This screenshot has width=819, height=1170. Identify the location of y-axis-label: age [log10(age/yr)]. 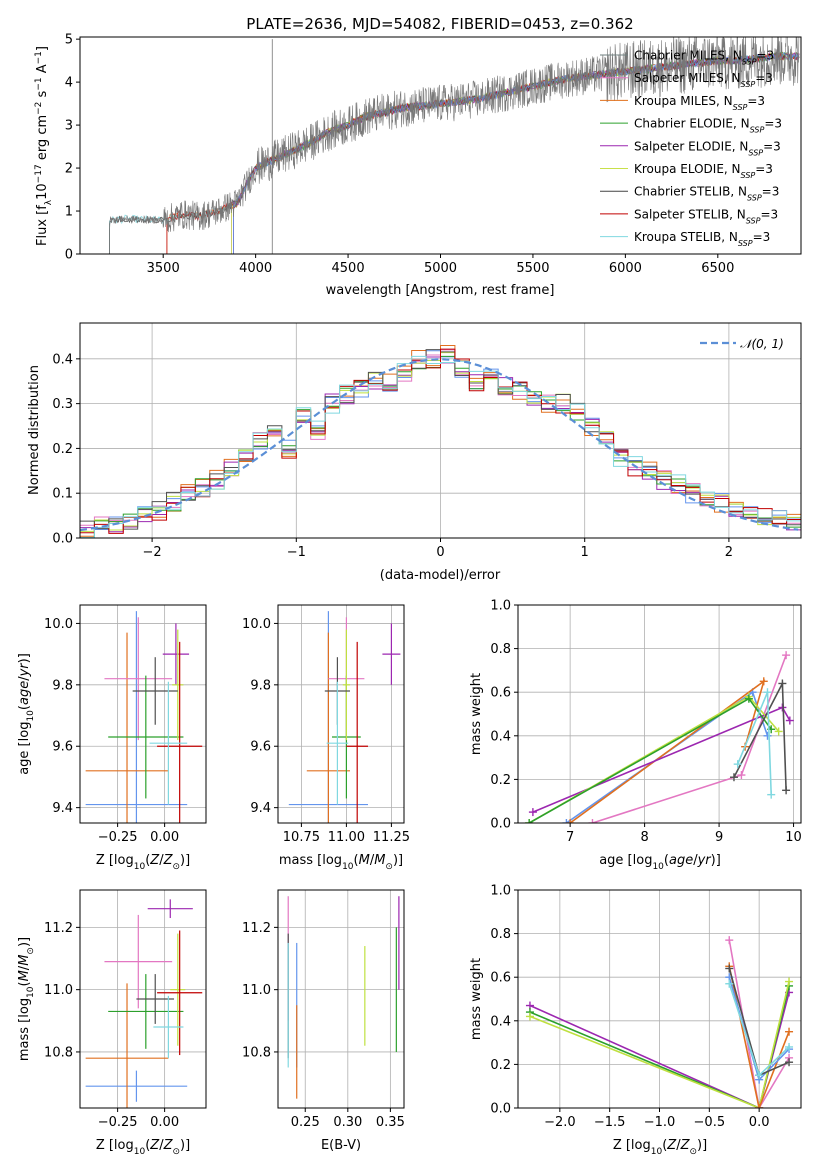
(26, 714).